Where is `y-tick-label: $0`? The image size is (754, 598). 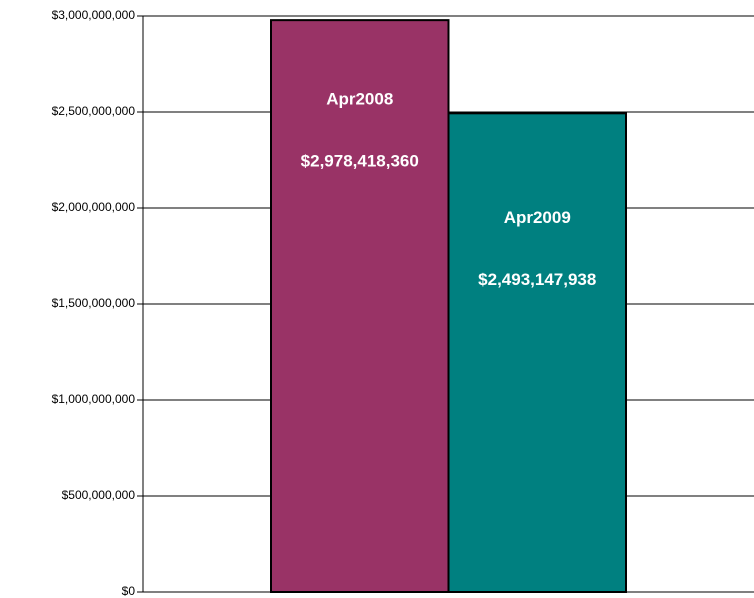 y-tick-label: $0 is located at coordinates (129, 591).